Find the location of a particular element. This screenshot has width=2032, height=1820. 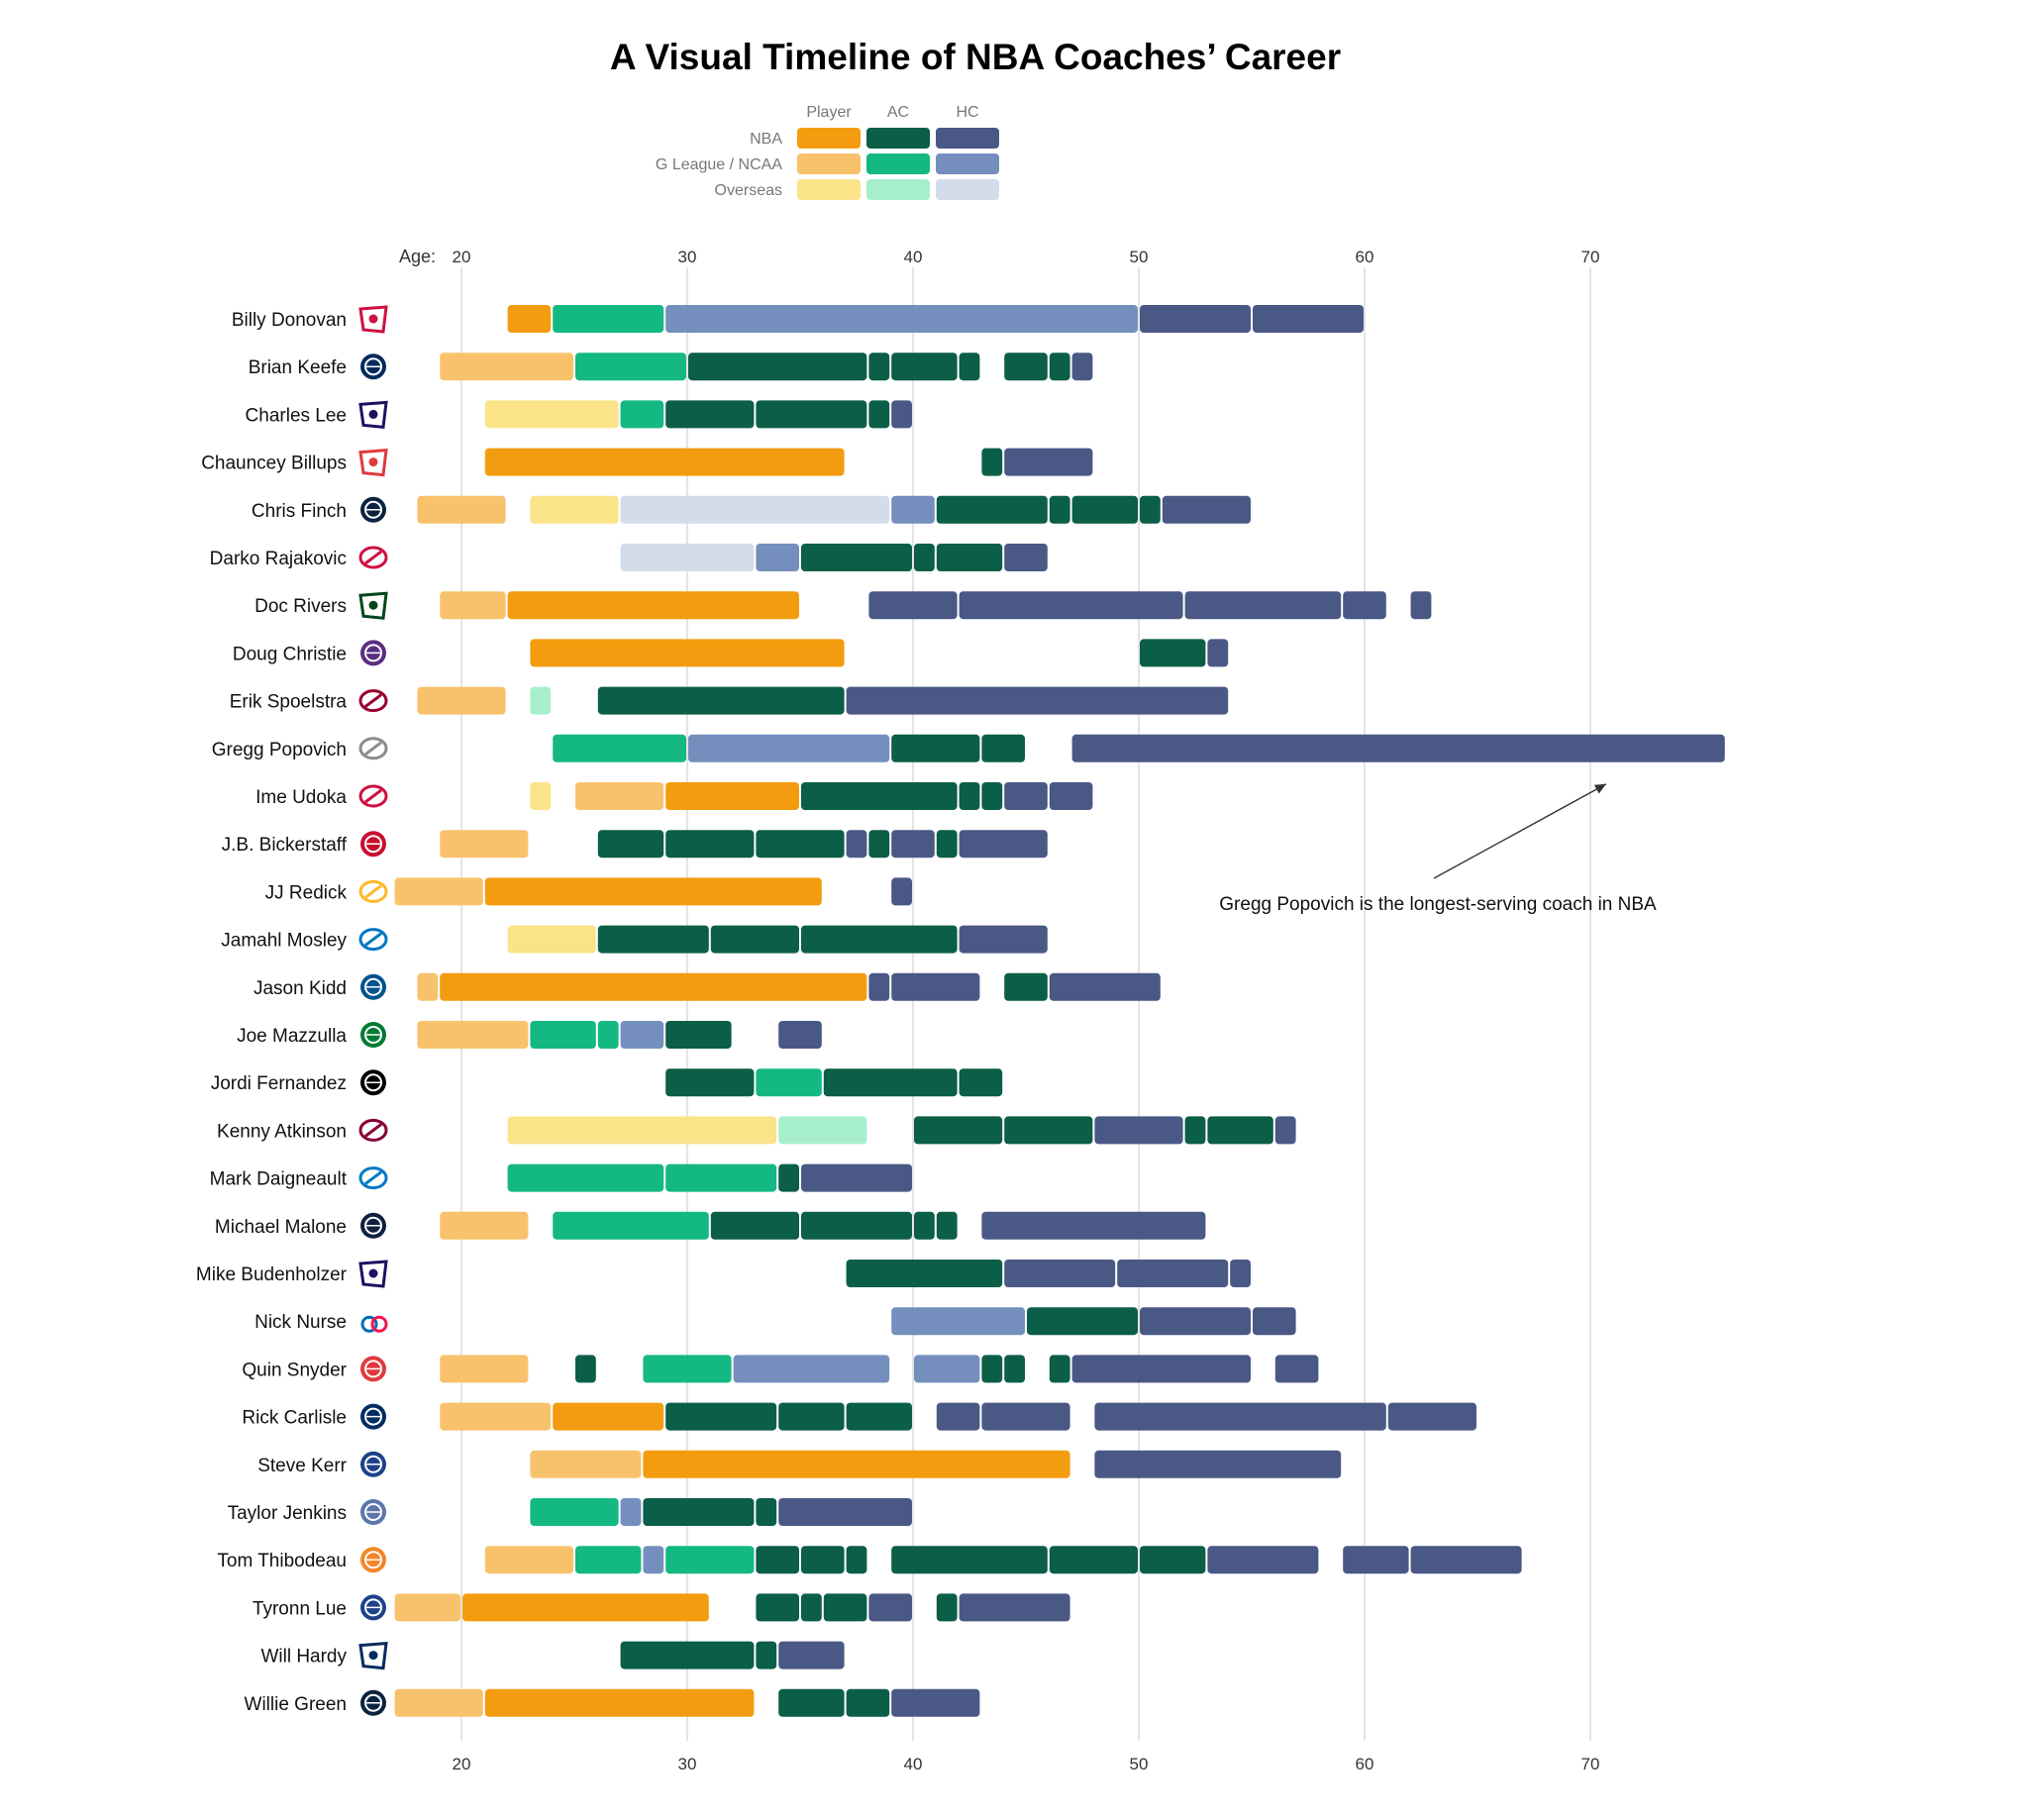

coach-row-darko-rajakovic: Darko Rajakovic is located at coordinates (629, 557).